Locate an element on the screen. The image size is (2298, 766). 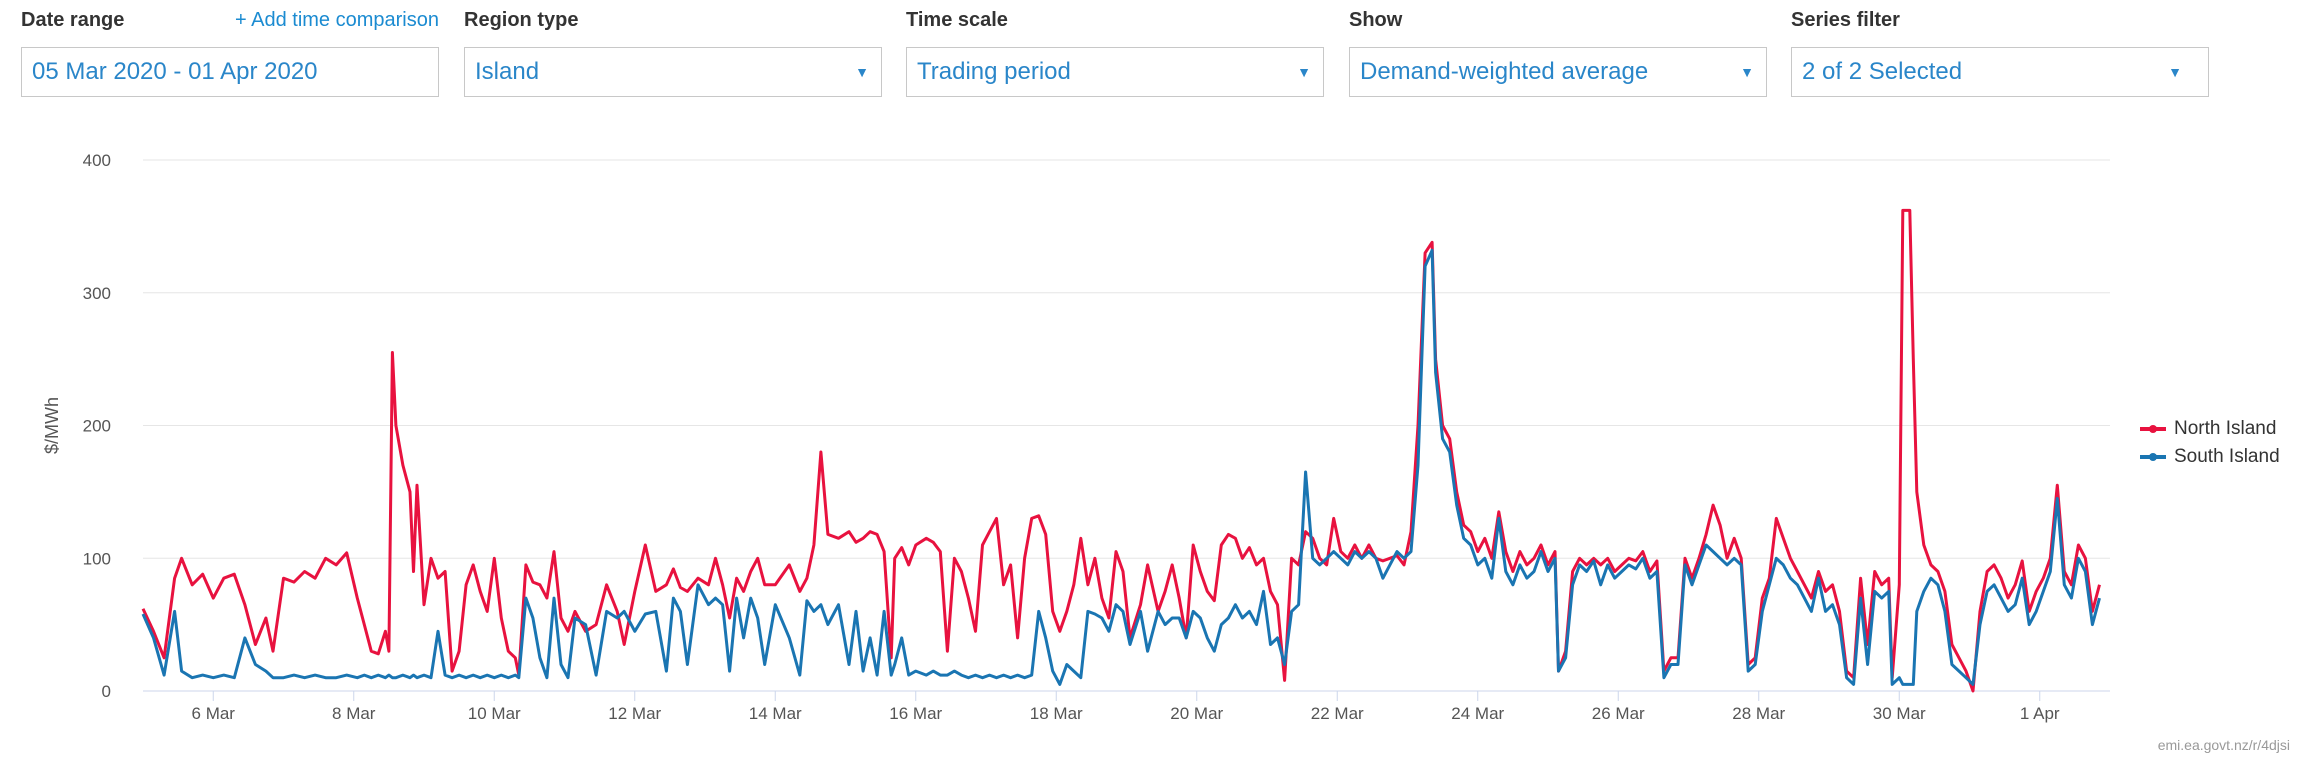
legend-label: South Island is located at coordinates (2227, 456).